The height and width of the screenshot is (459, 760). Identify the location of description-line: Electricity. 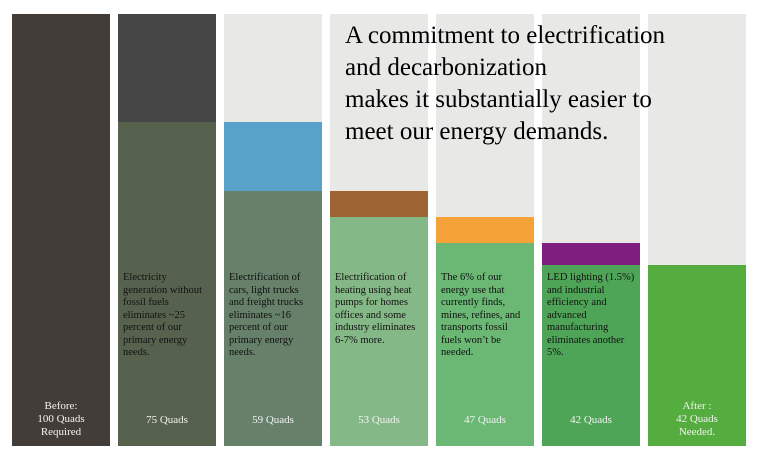
(145, 277).